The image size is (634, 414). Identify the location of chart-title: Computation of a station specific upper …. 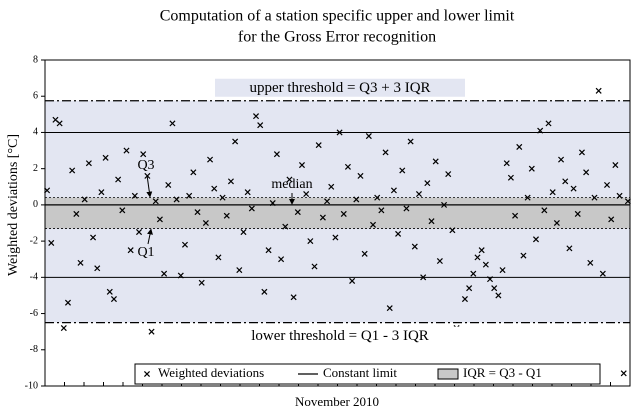
(337, 16).